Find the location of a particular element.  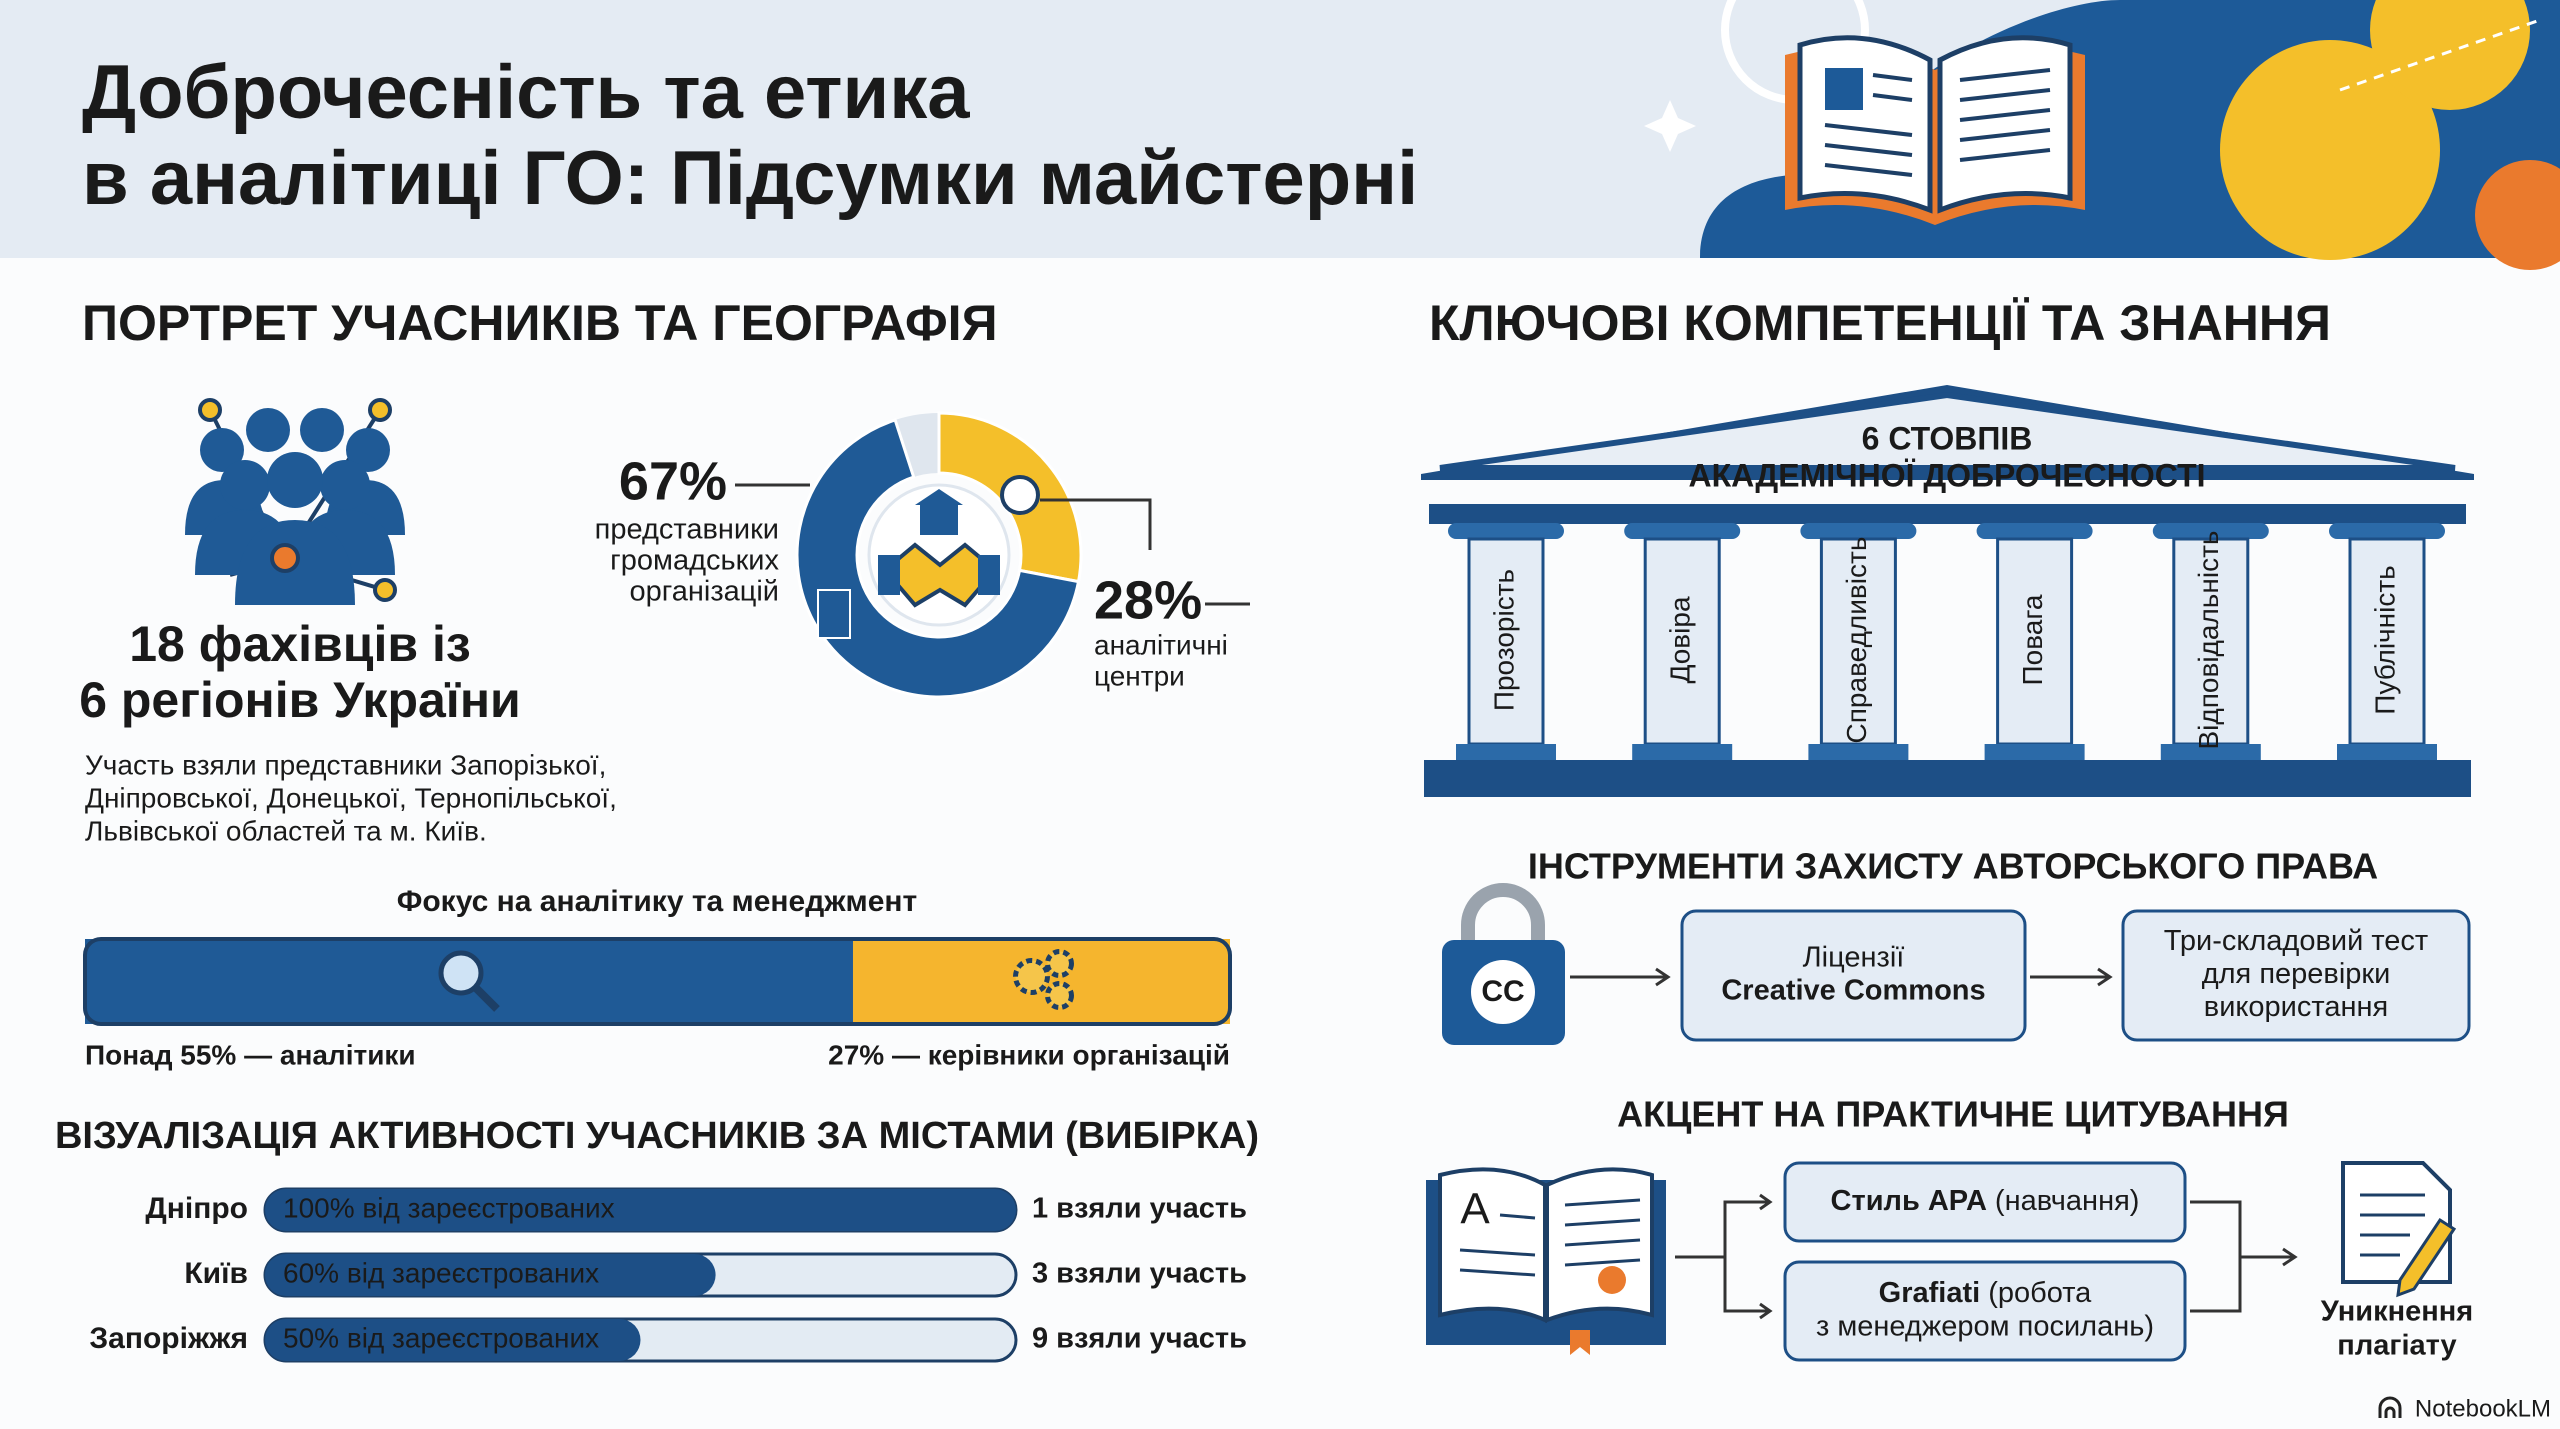

brand-logo is located at coordinates (2390, 1407).